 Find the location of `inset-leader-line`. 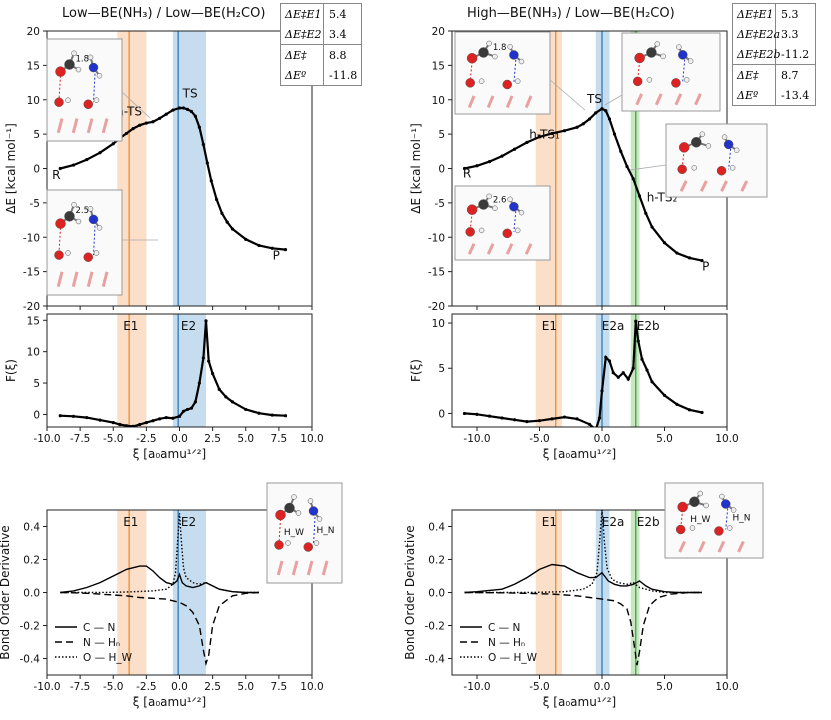

inset-leader-line is located at coordinates (136, 105).